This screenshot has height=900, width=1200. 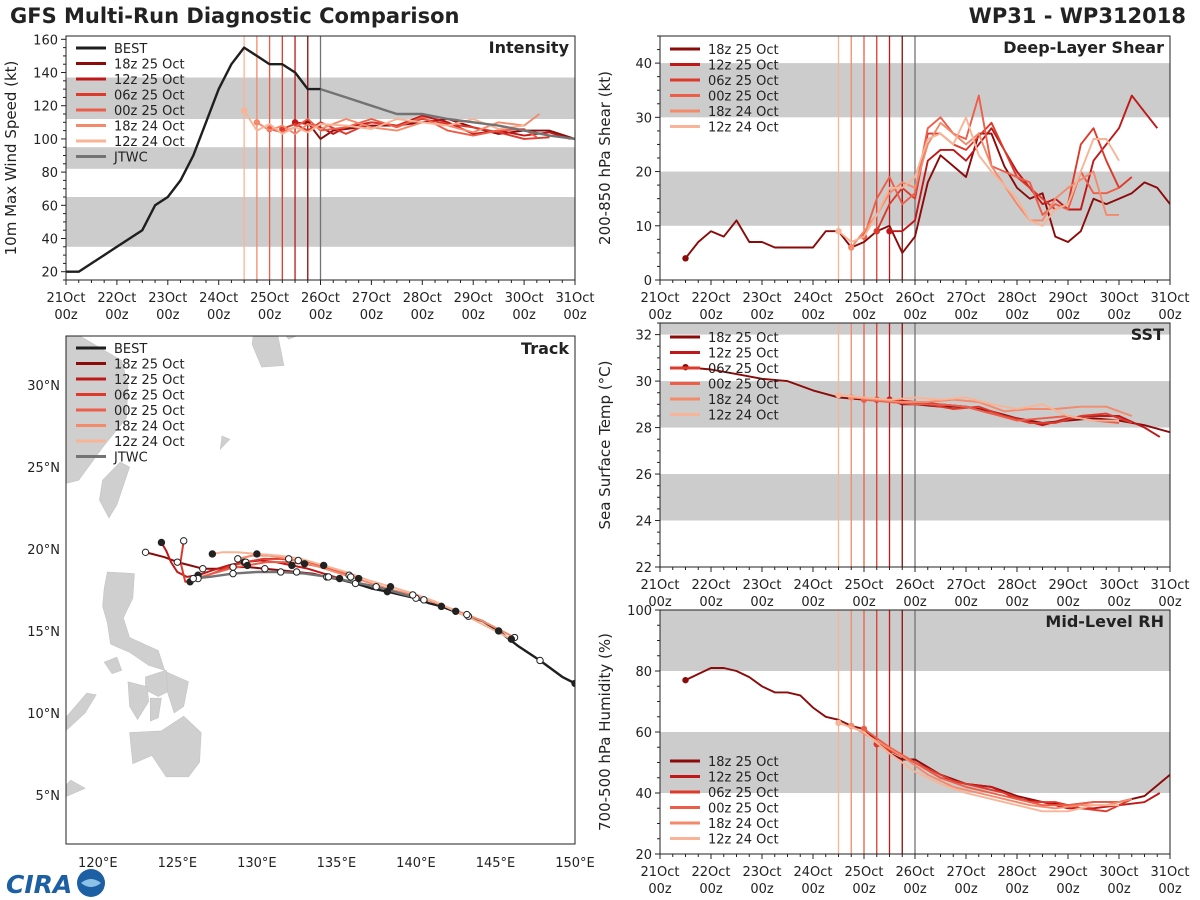 I want to click on x-tick-label: 26Oct, so click(x=914, y=585).